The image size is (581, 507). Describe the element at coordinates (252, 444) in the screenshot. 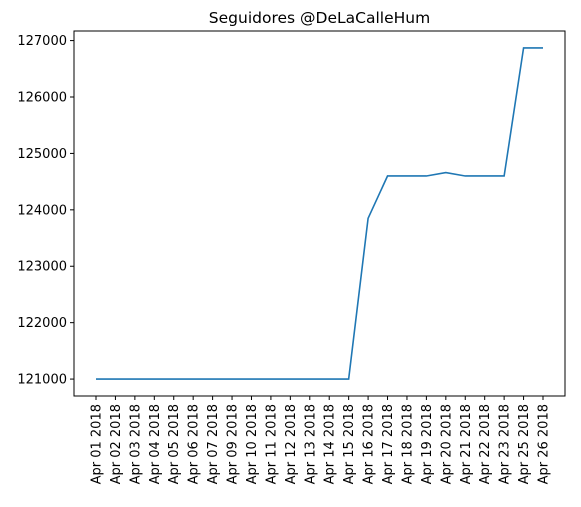

I see `x-tick-label: Apr 10 2018` at that location.